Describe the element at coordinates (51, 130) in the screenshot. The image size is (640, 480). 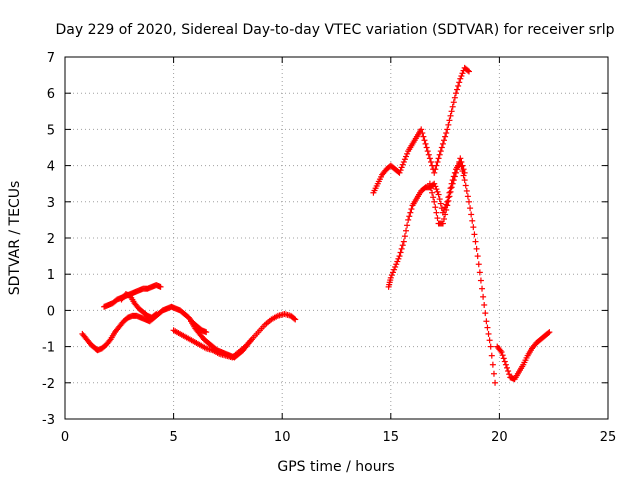
I see `y-tick-label: 5` at that location.